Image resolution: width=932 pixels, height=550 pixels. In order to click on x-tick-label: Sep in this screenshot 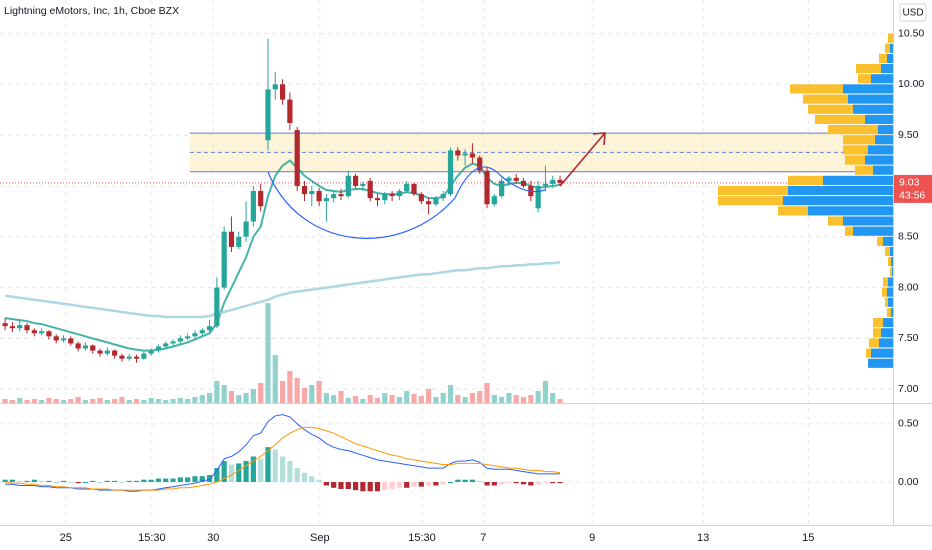, I will do `click(320, 538)`.